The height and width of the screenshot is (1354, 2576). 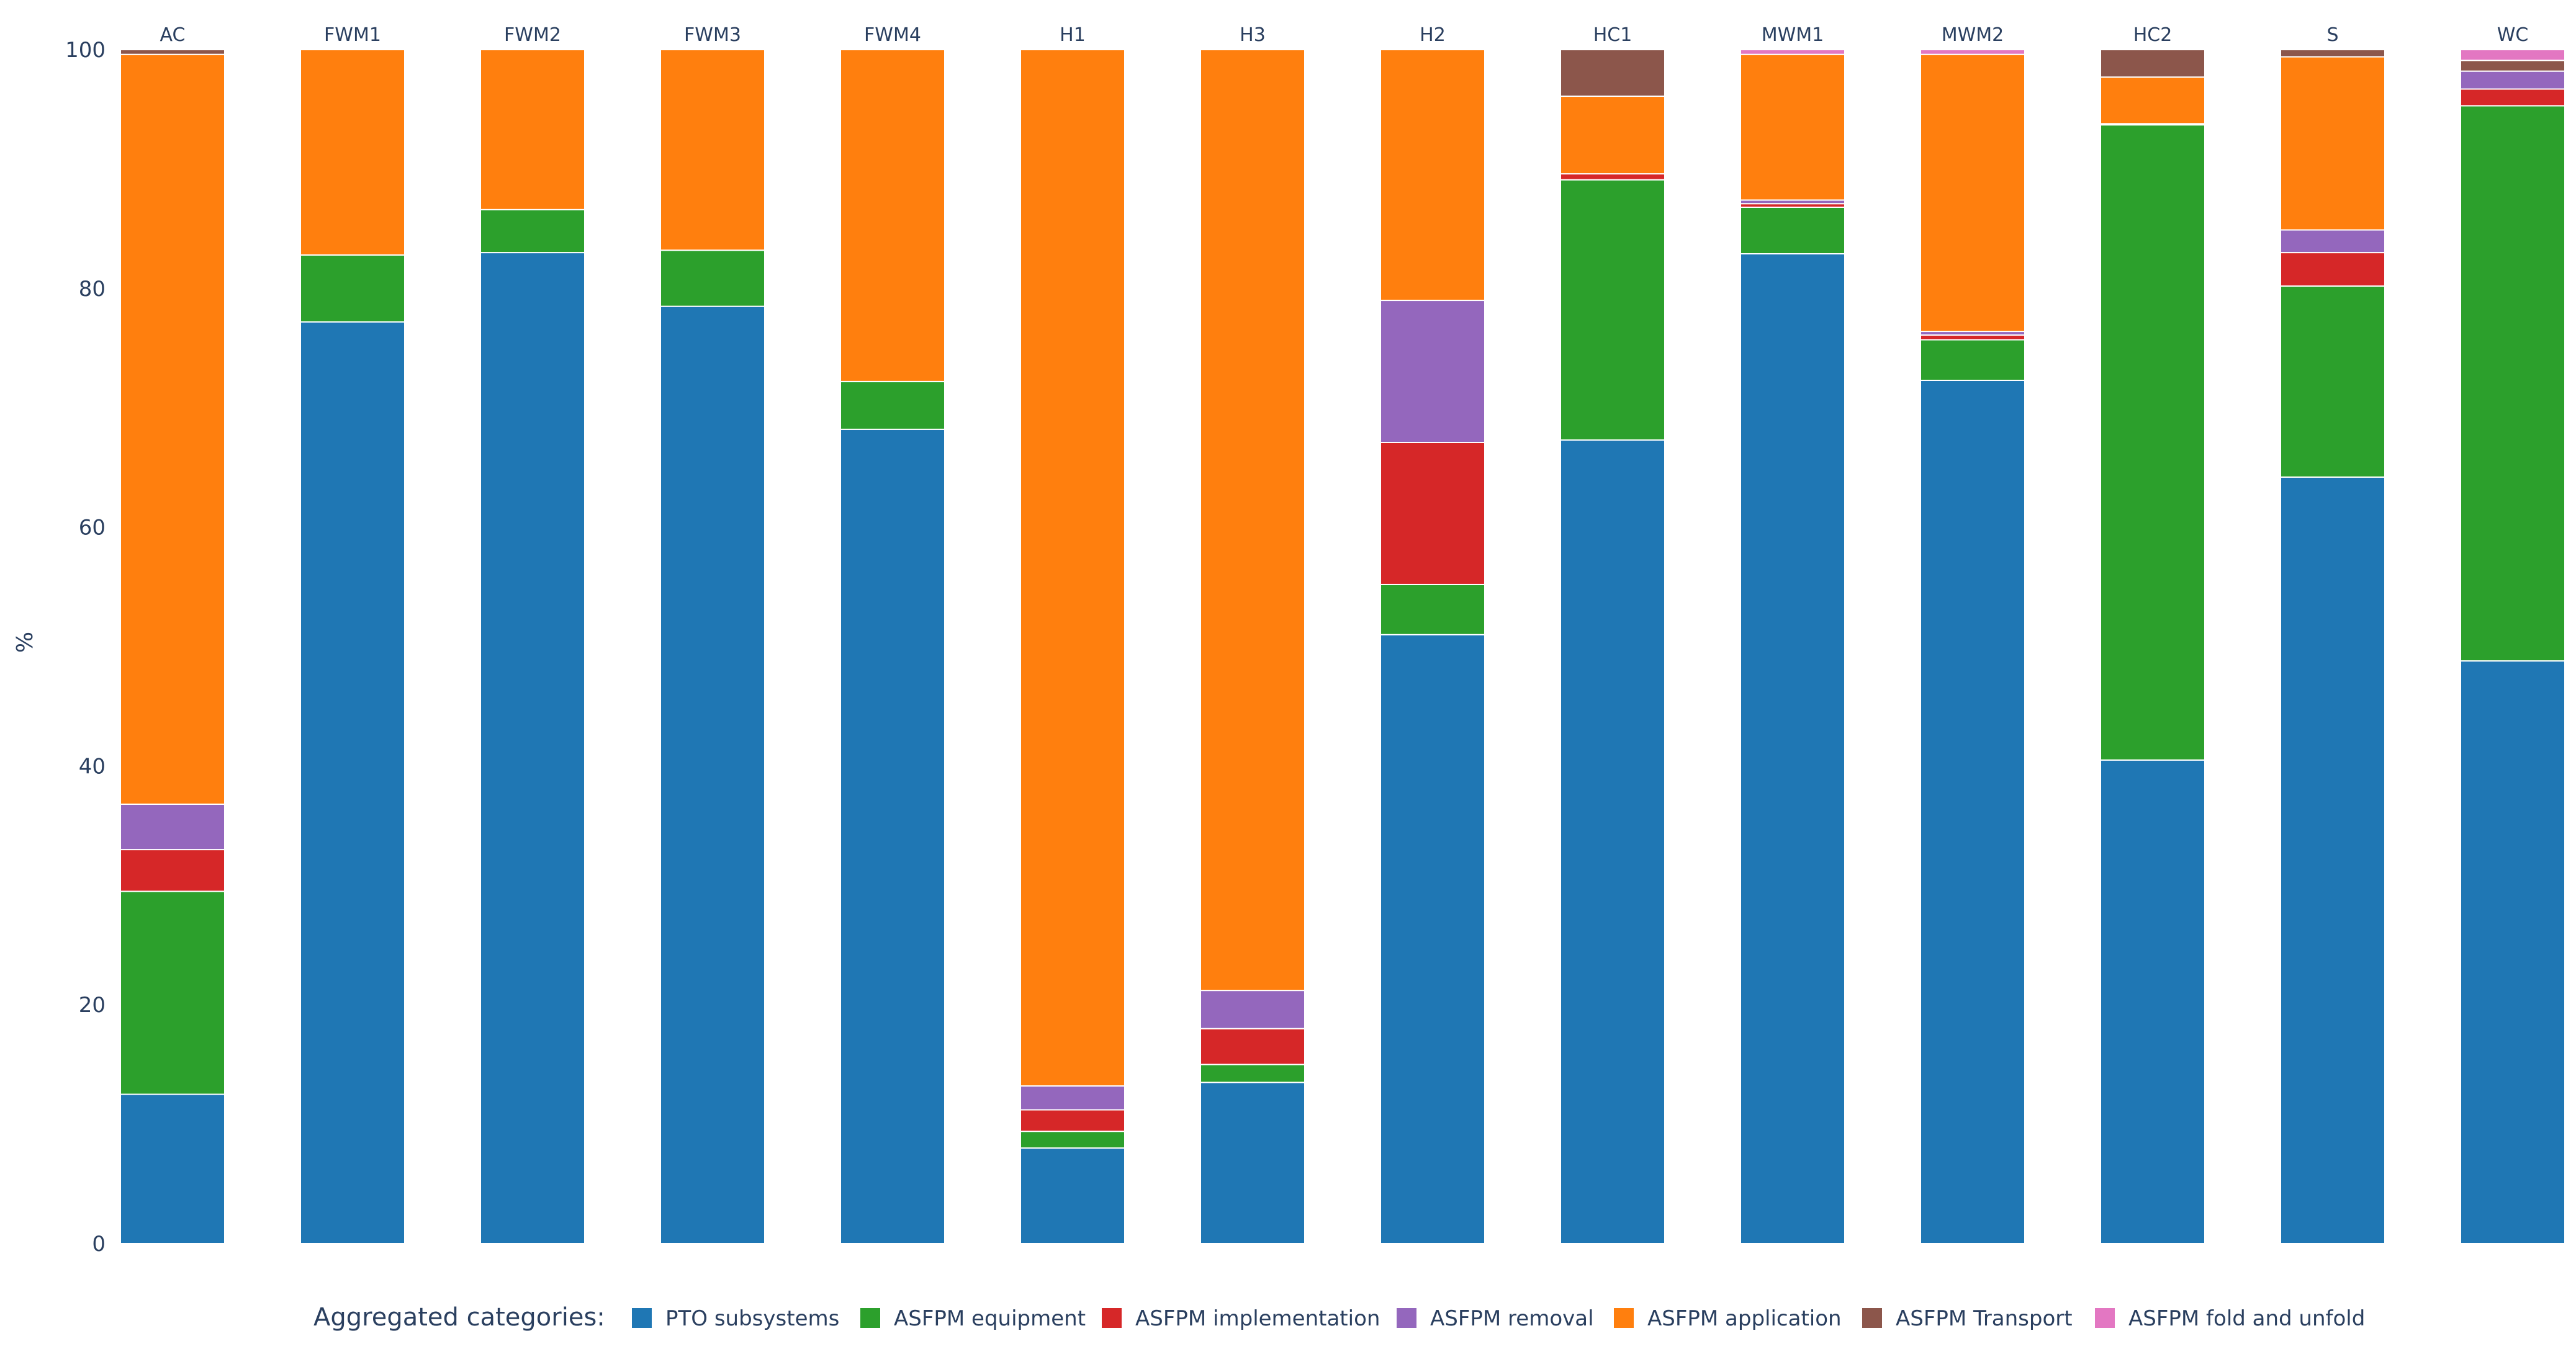 I want to click on legend-label: ASFPM implementation, so click(x=1257, y=1319).